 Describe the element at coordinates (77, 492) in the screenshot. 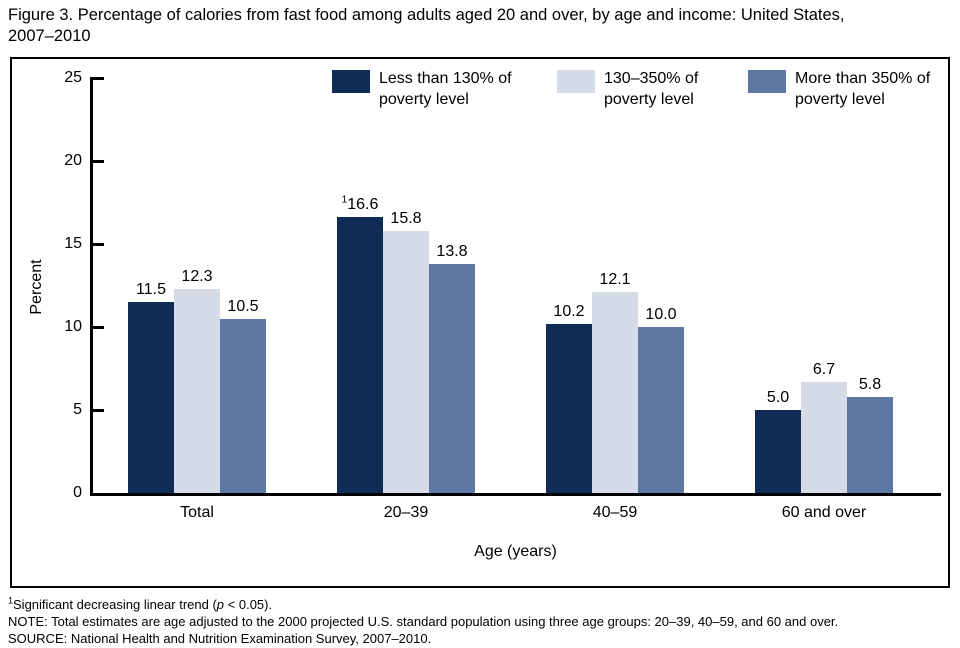

I see `y-axis-tick-label: 0` at that location.